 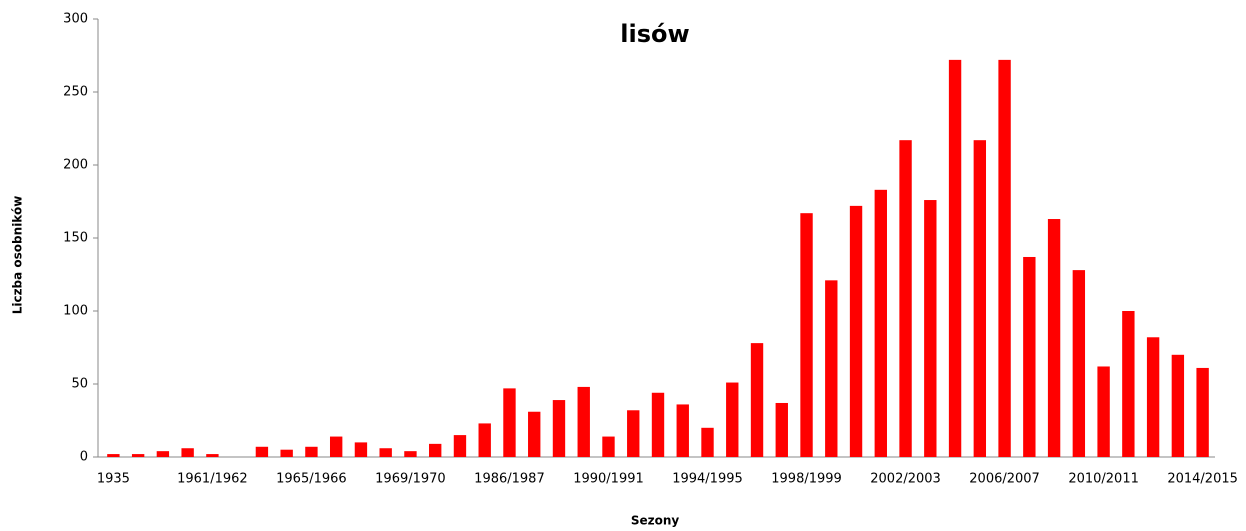 What do you see at coordinates (655, 521) in the screenshot?
I see `x-axis-title: Sezony` at bounding box center [655, 521].